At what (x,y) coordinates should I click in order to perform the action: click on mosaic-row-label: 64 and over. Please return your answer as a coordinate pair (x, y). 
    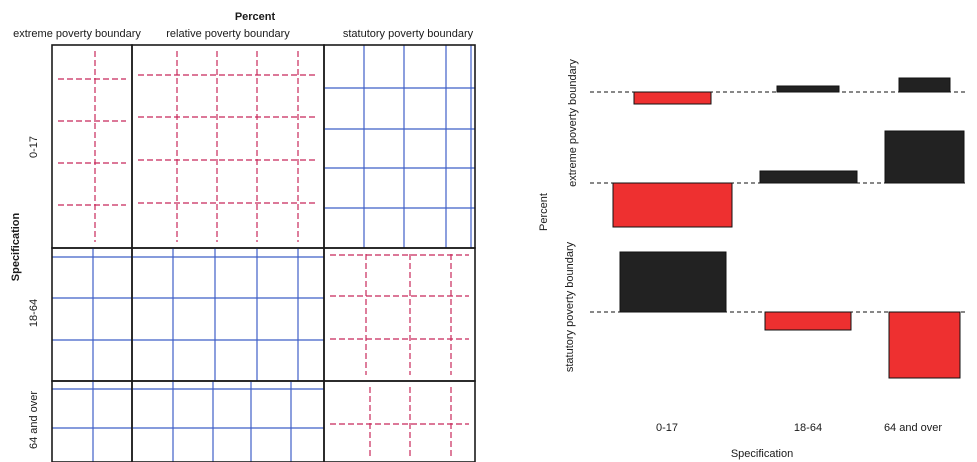
    Looking at the image, I should click on (34, 420).